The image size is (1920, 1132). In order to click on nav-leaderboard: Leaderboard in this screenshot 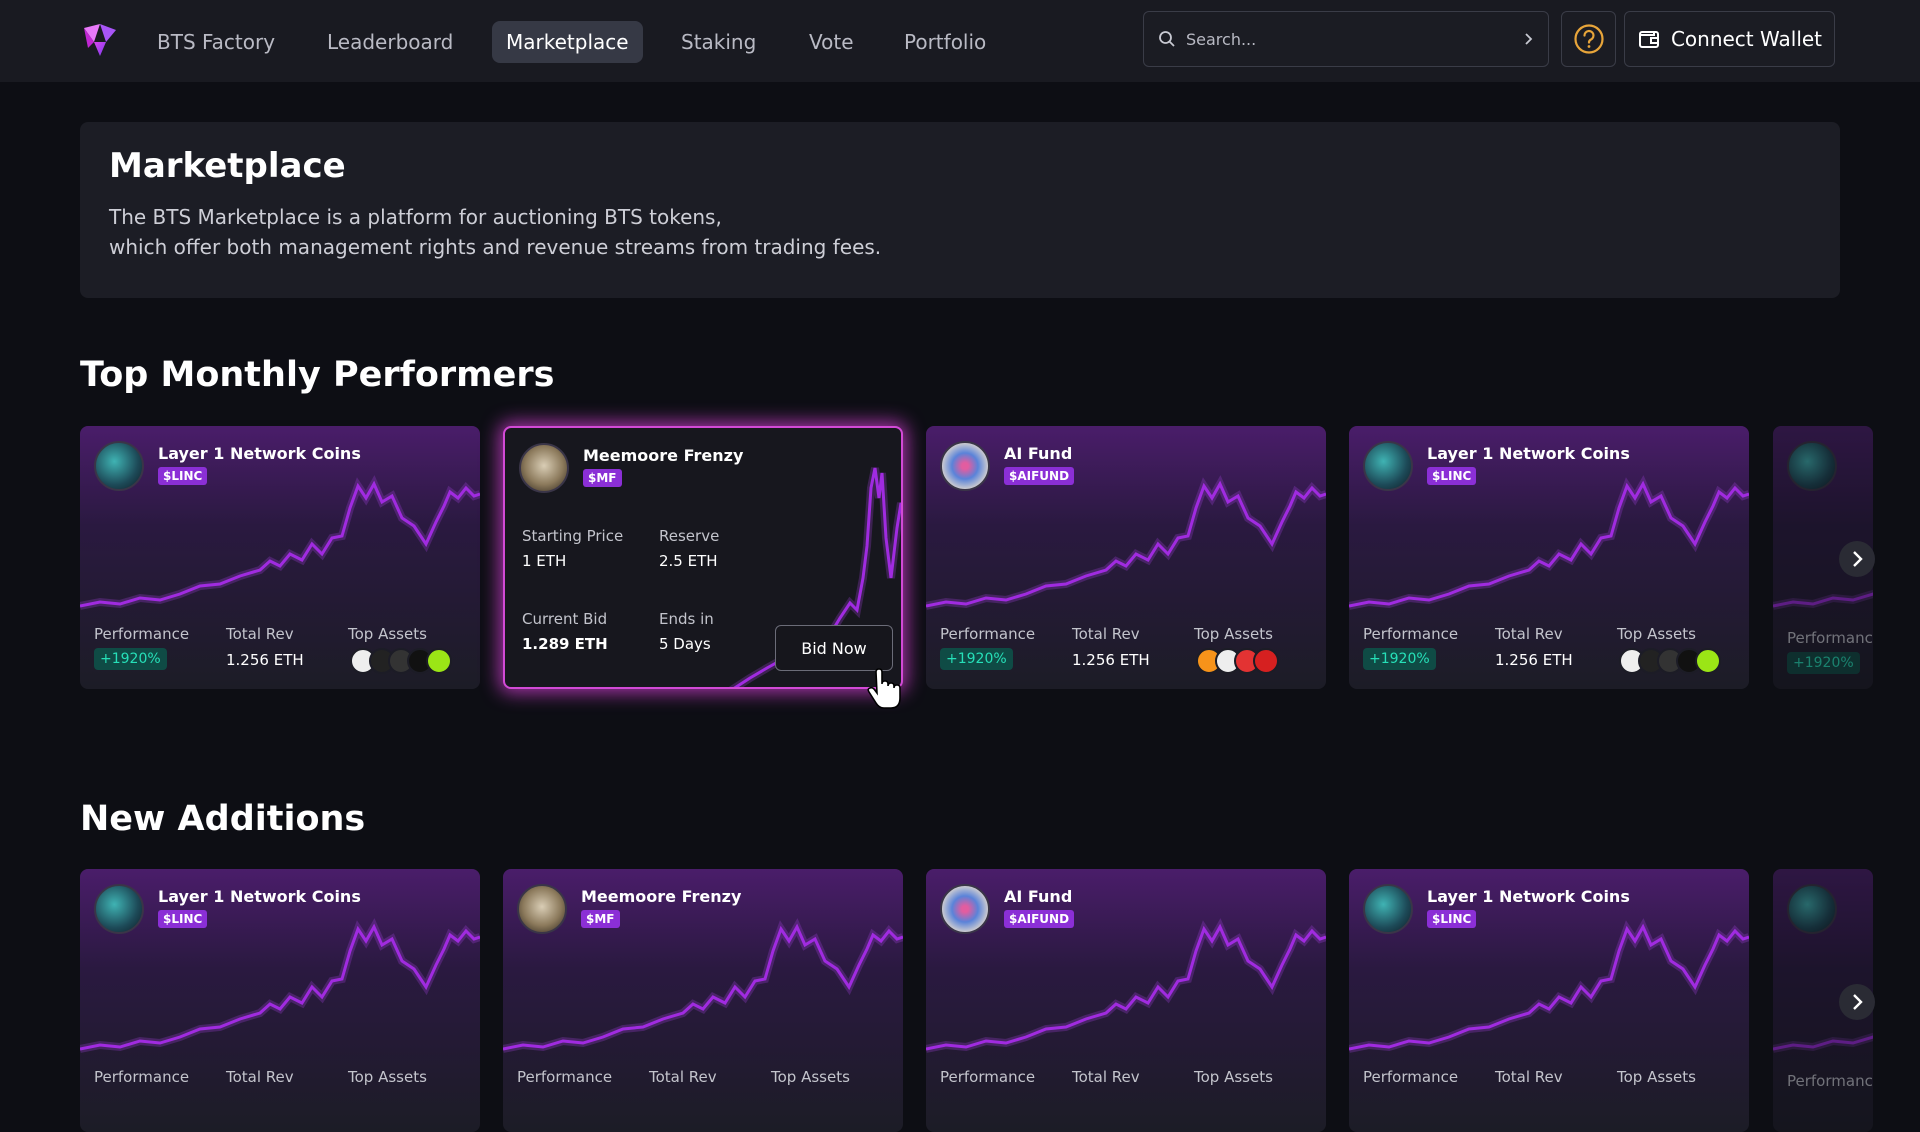, I will do `click(390, 42)`.